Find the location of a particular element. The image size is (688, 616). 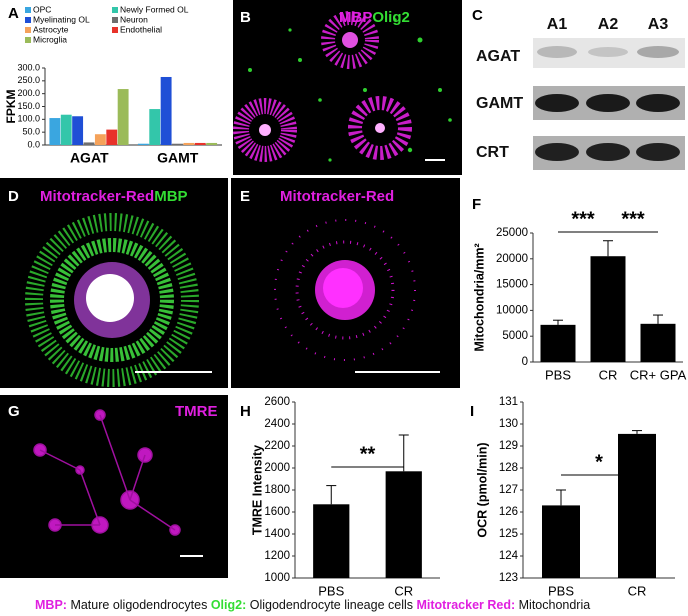

stain-label: TMRE is located at coordinates (196, 411).